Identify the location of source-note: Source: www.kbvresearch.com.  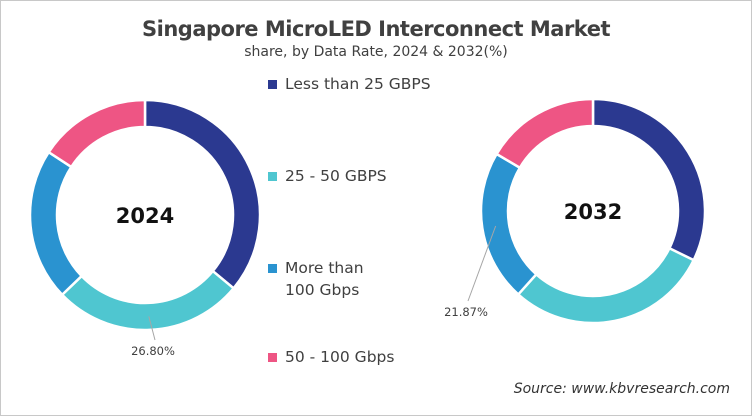
(621, 389).